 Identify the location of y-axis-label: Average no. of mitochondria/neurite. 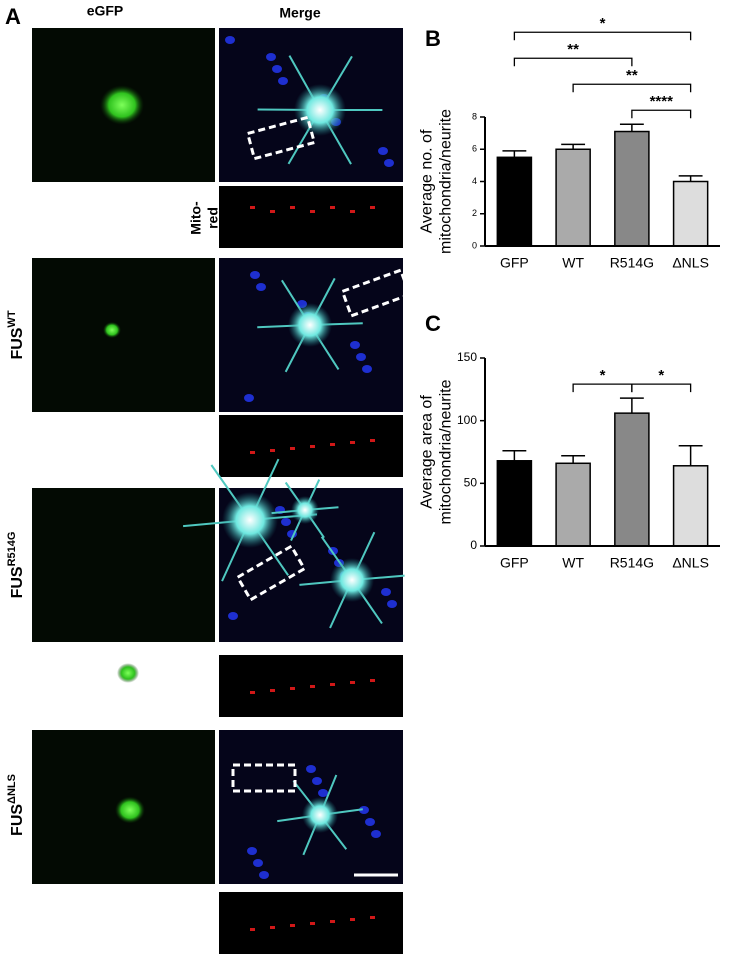
(437, 181).